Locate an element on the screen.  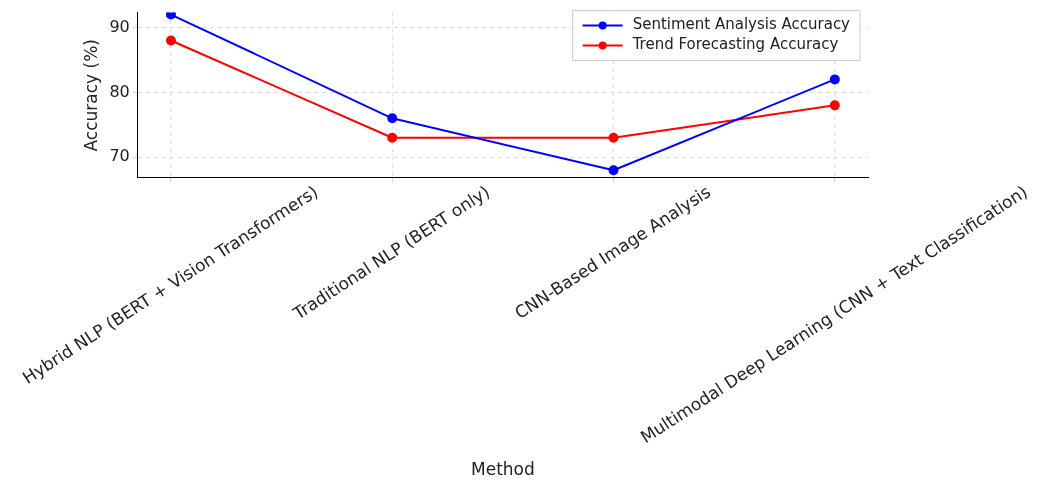
x-axis-title: Method is located at coordinates (503, 469).